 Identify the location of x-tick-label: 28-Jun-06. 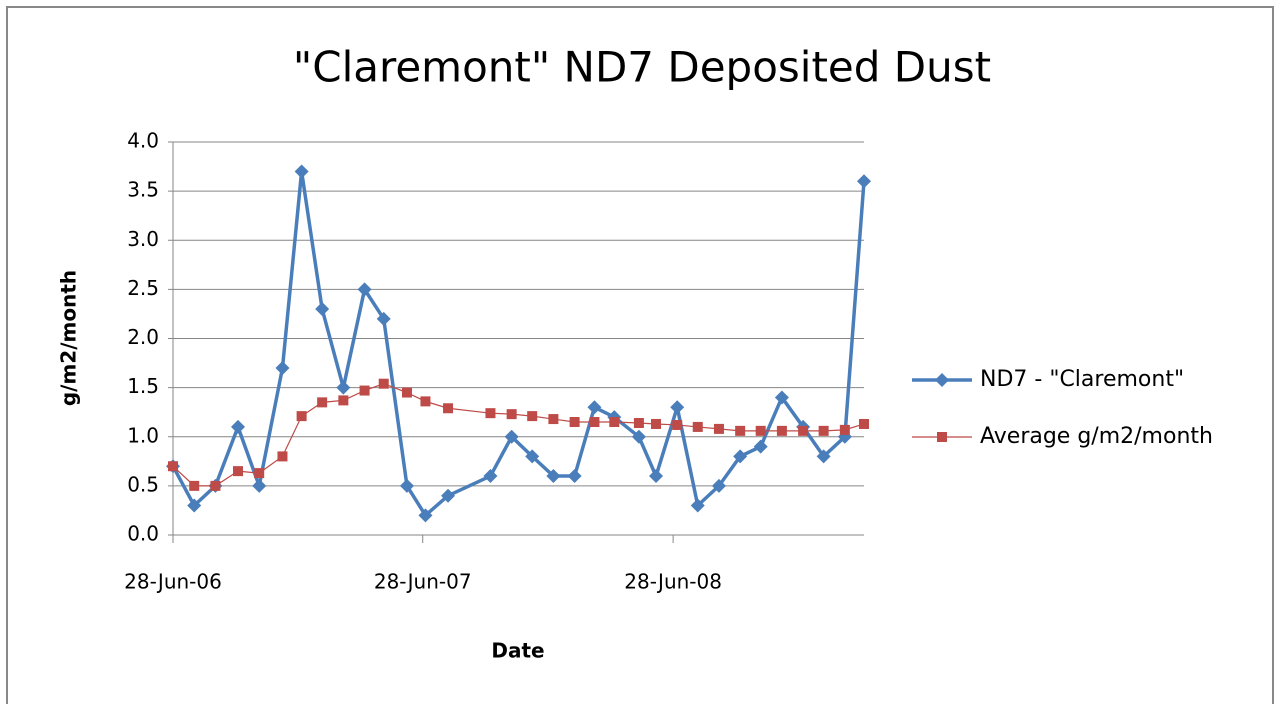
(173, 582).